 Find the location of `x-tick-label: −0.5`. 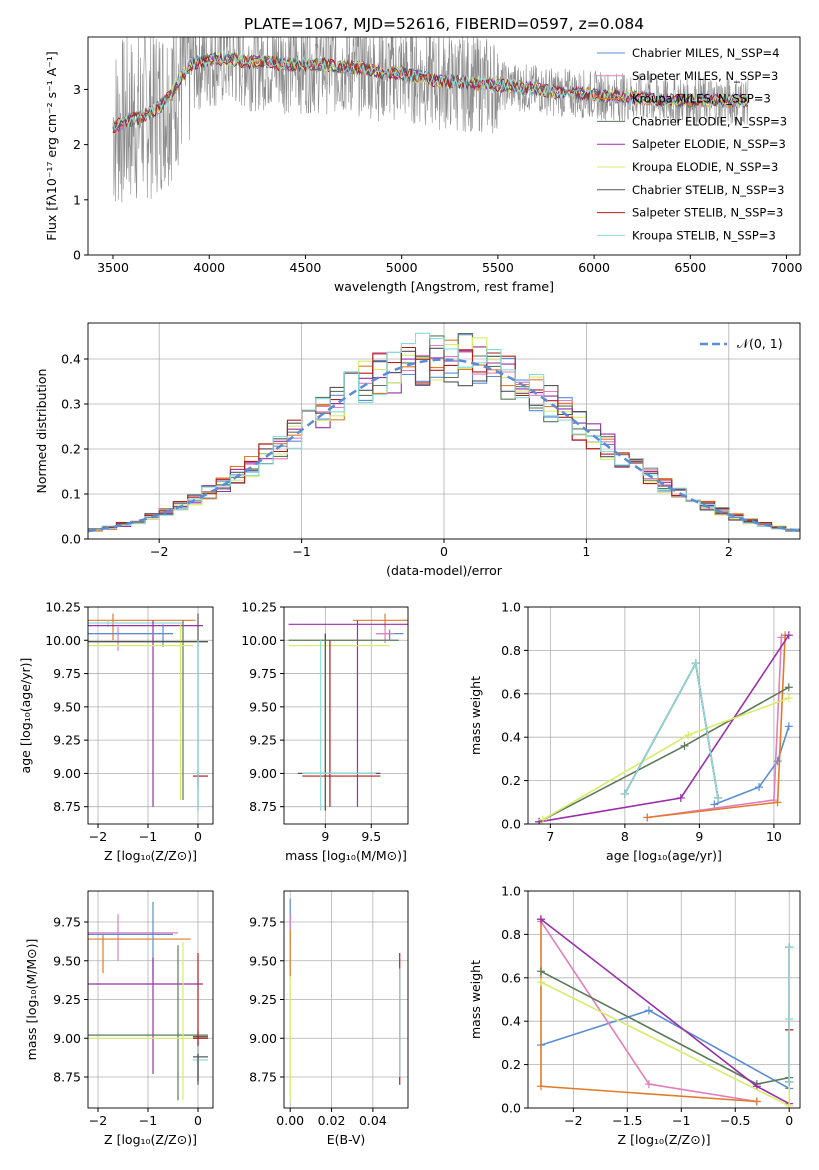

x-tick-label: −0.5 is located at coordinates (735, 1120).